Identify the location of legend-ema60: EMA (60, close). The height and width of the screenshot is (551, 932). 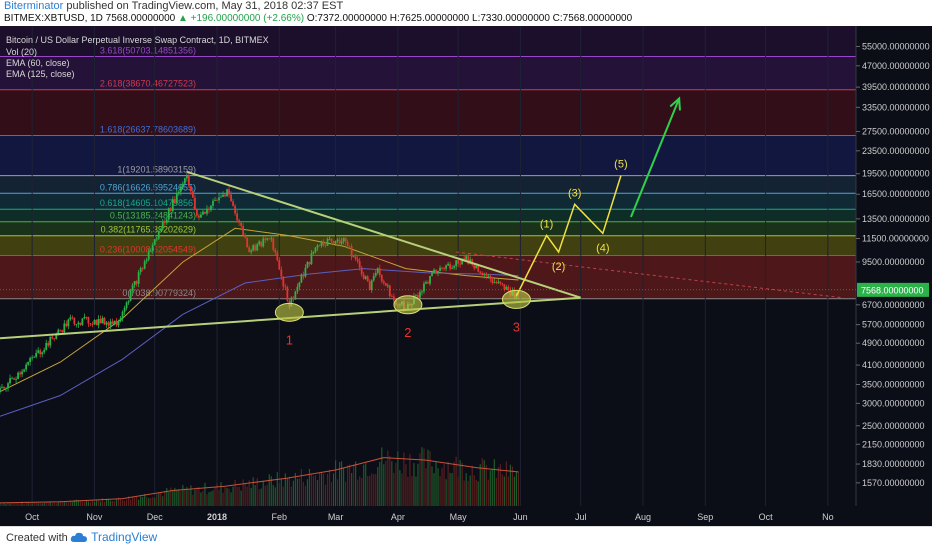
(38, 63).